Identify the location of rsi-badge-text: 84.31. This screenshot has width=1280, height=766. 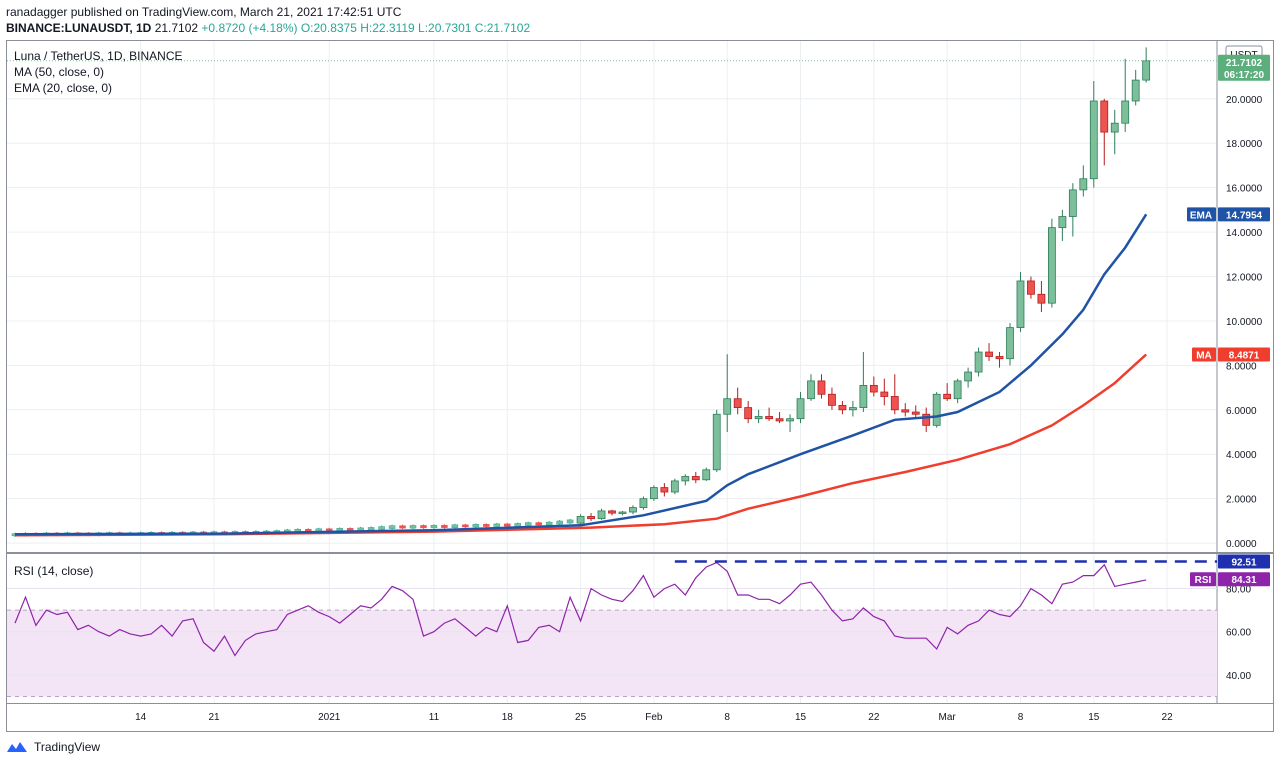
(1243, 580).